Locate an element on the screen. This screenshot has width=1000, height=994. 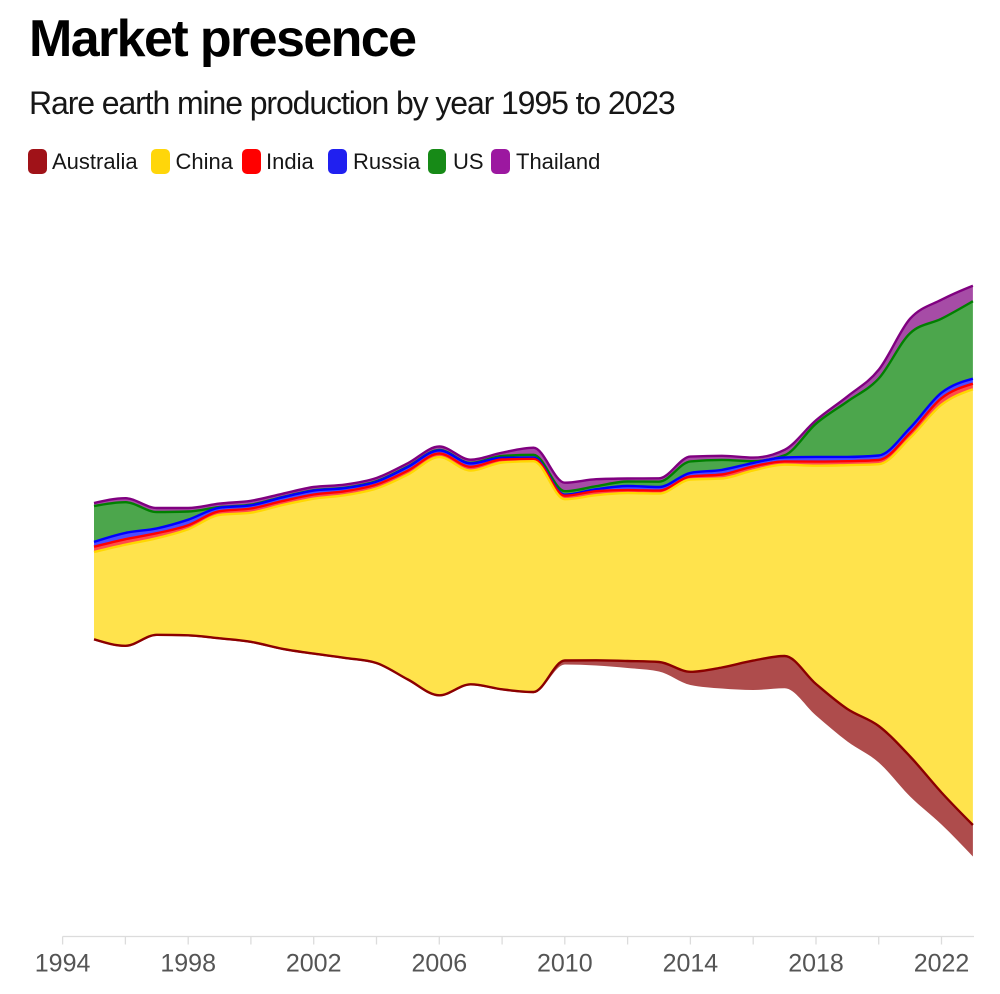
svg-text: 2002 is located at coordinates (314, 964).